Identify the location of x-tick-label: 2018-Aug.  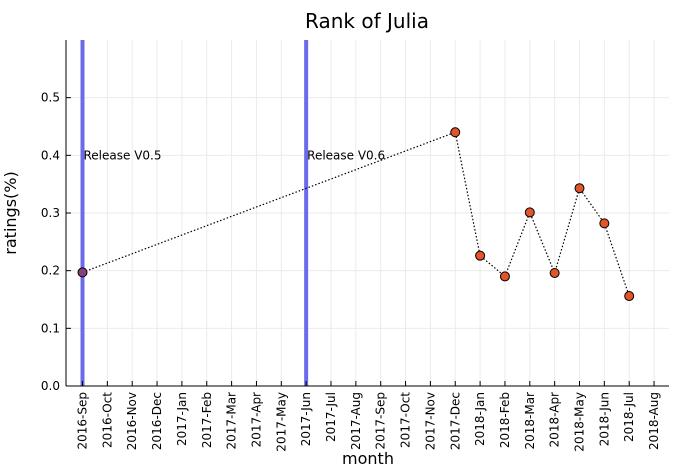
(654, 421).